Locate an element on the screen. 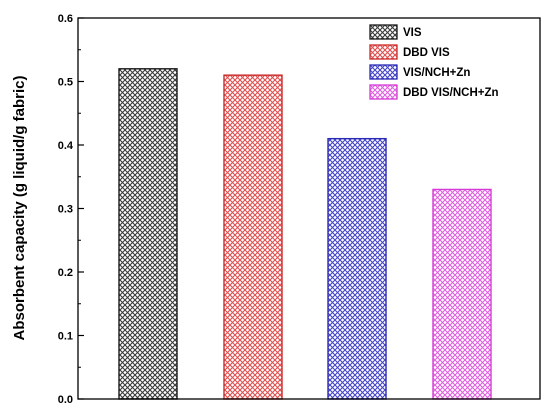  bar-dbd-vis is located at coordinates (253, 237).